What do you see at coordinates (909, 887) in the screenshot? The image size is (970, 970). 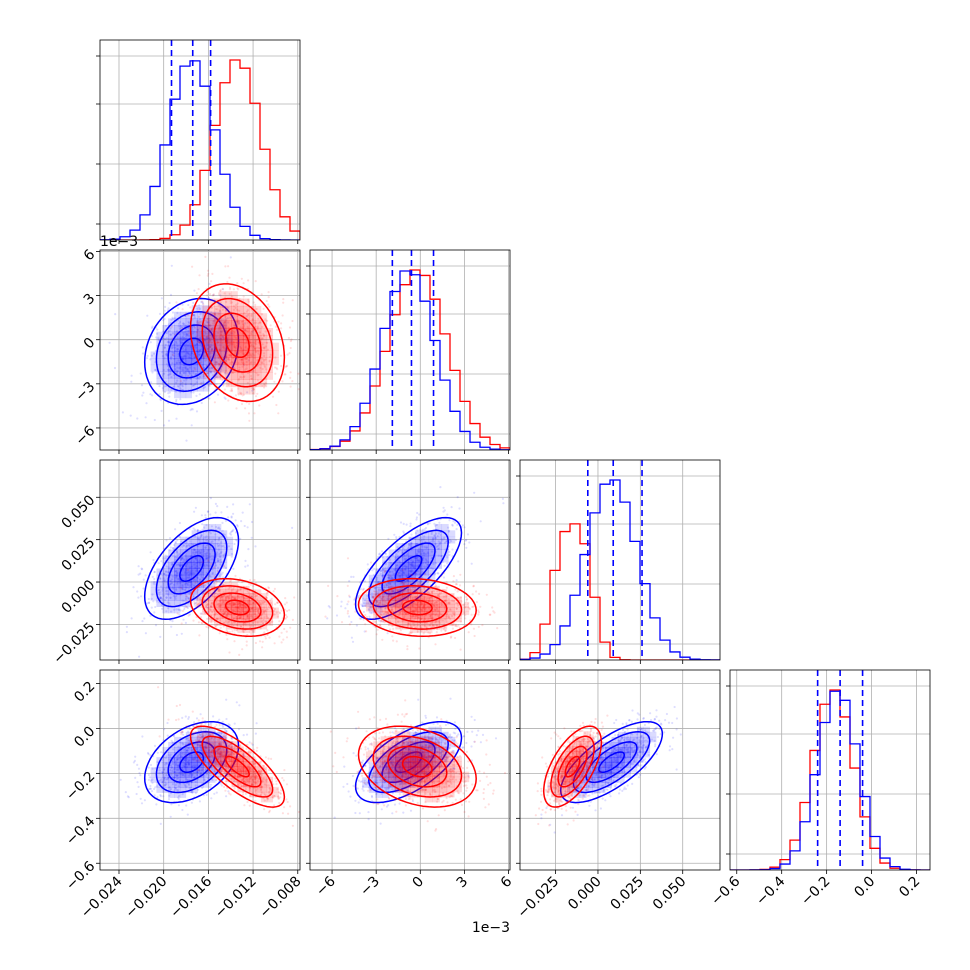 I see `x-tick-label: 0.2` at bounding box center [909, 887].